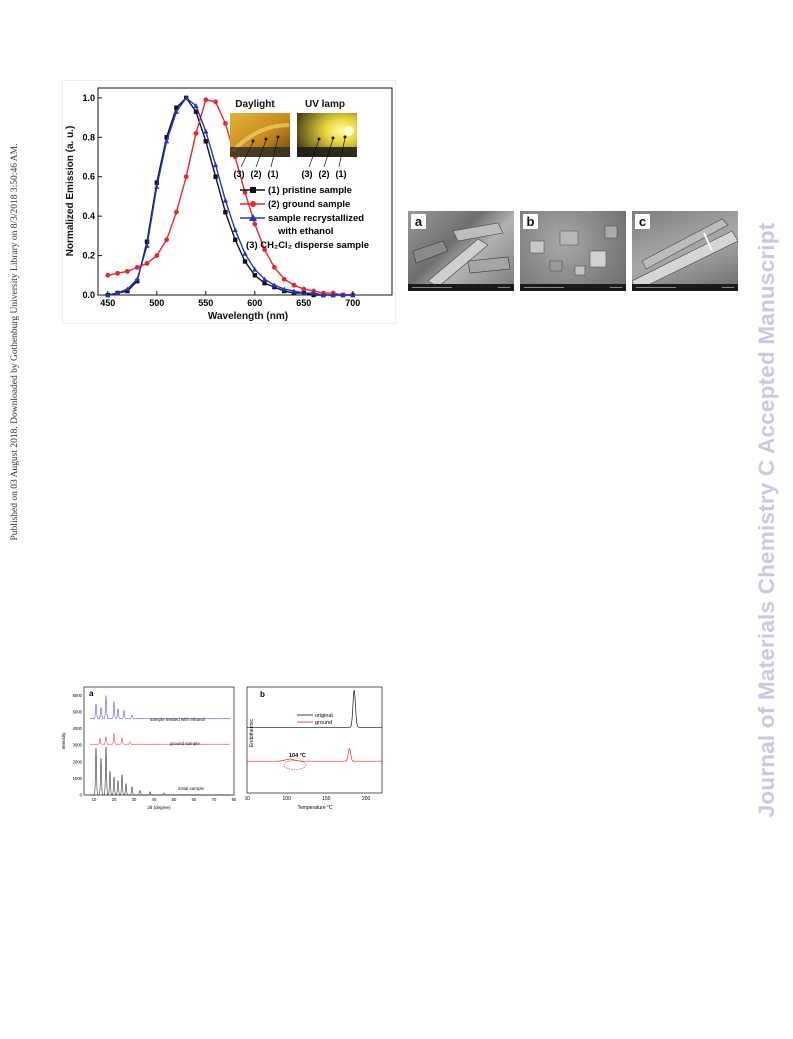 The image size is (793, 1039). I want to click on inset-uv-label: UV lamp, so click(325, 104).